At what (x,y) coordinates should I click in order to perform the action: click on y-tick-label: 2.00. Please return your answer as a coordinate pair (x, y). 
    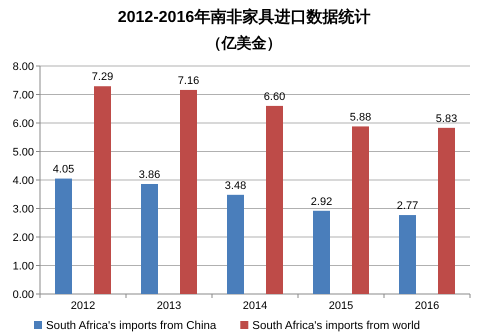
    Looking at the image, I should click on (23, 238).